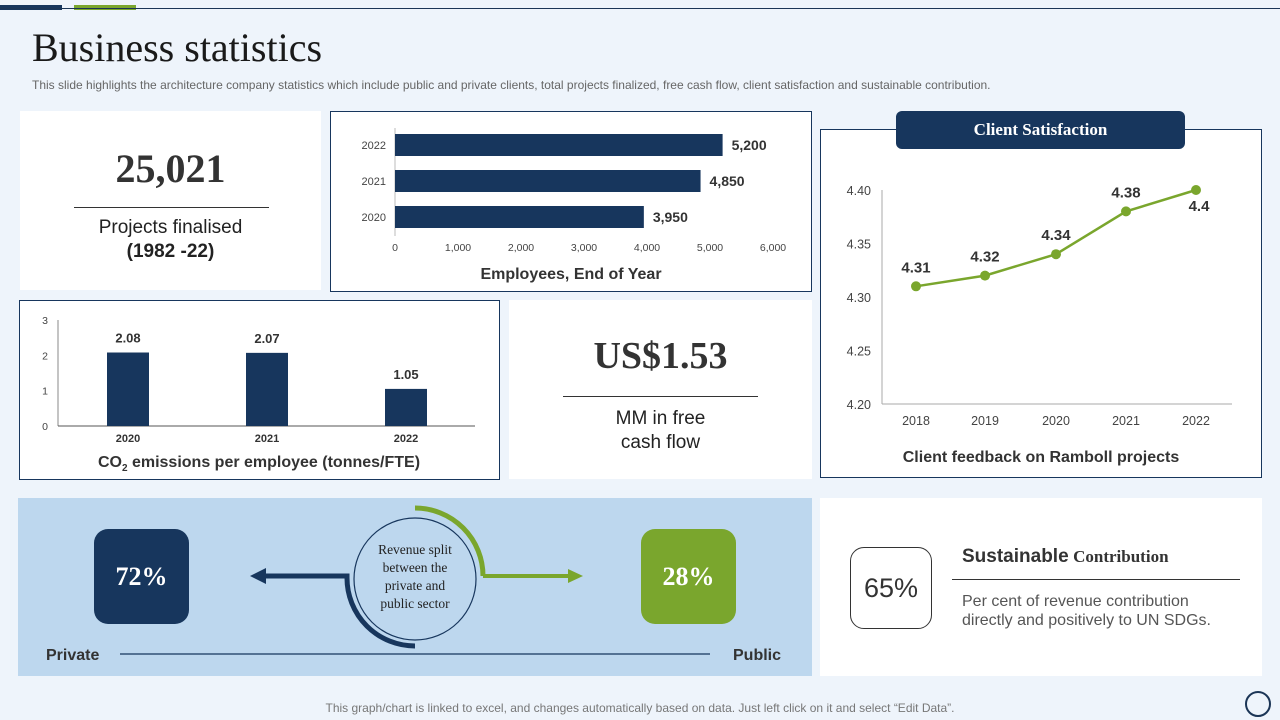  Describe the element at coordinates (128, 439) in the screenshot. I see `co2-cat-label-2020: 2020` at that location.